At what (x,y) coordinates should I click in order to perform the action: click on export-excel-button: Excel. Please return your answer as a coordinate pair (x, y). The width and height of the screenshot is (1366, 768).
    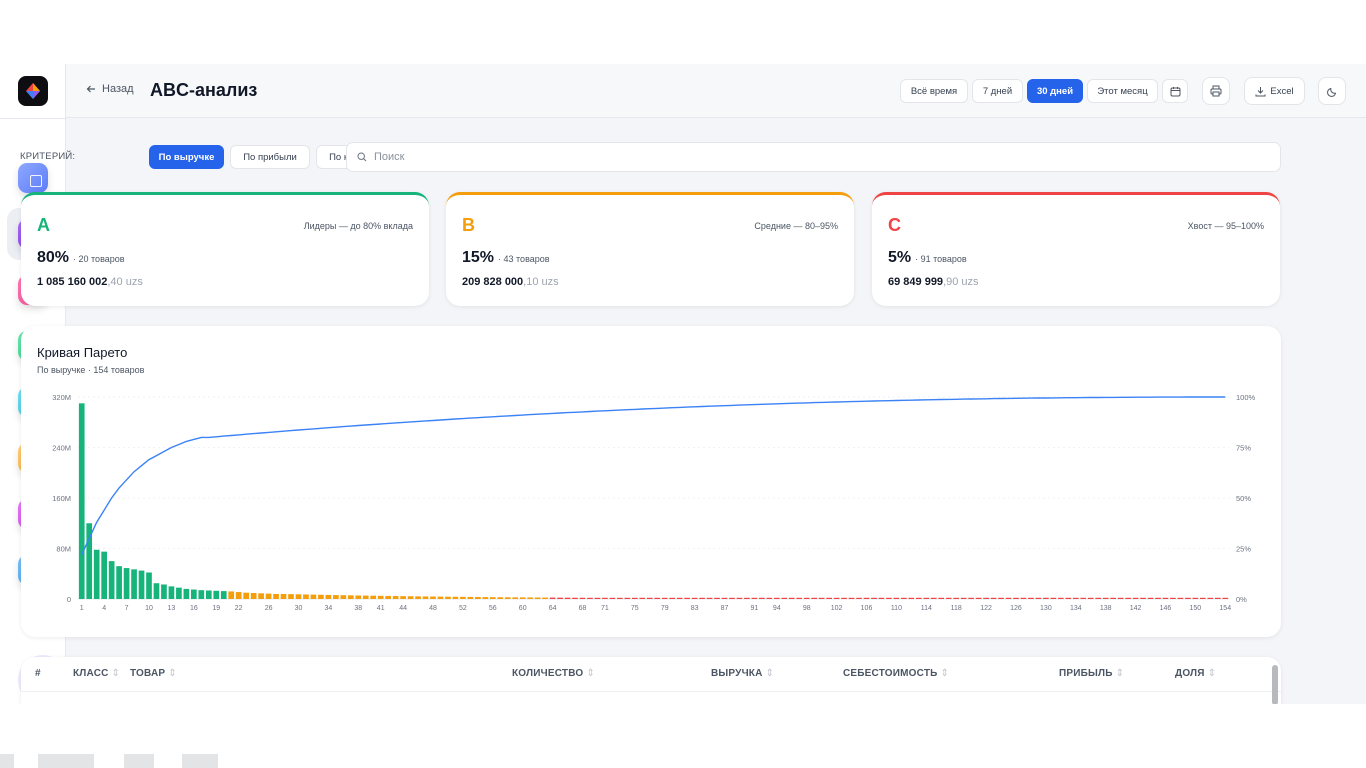
    Looking at the image, I should click on (1274, 91).